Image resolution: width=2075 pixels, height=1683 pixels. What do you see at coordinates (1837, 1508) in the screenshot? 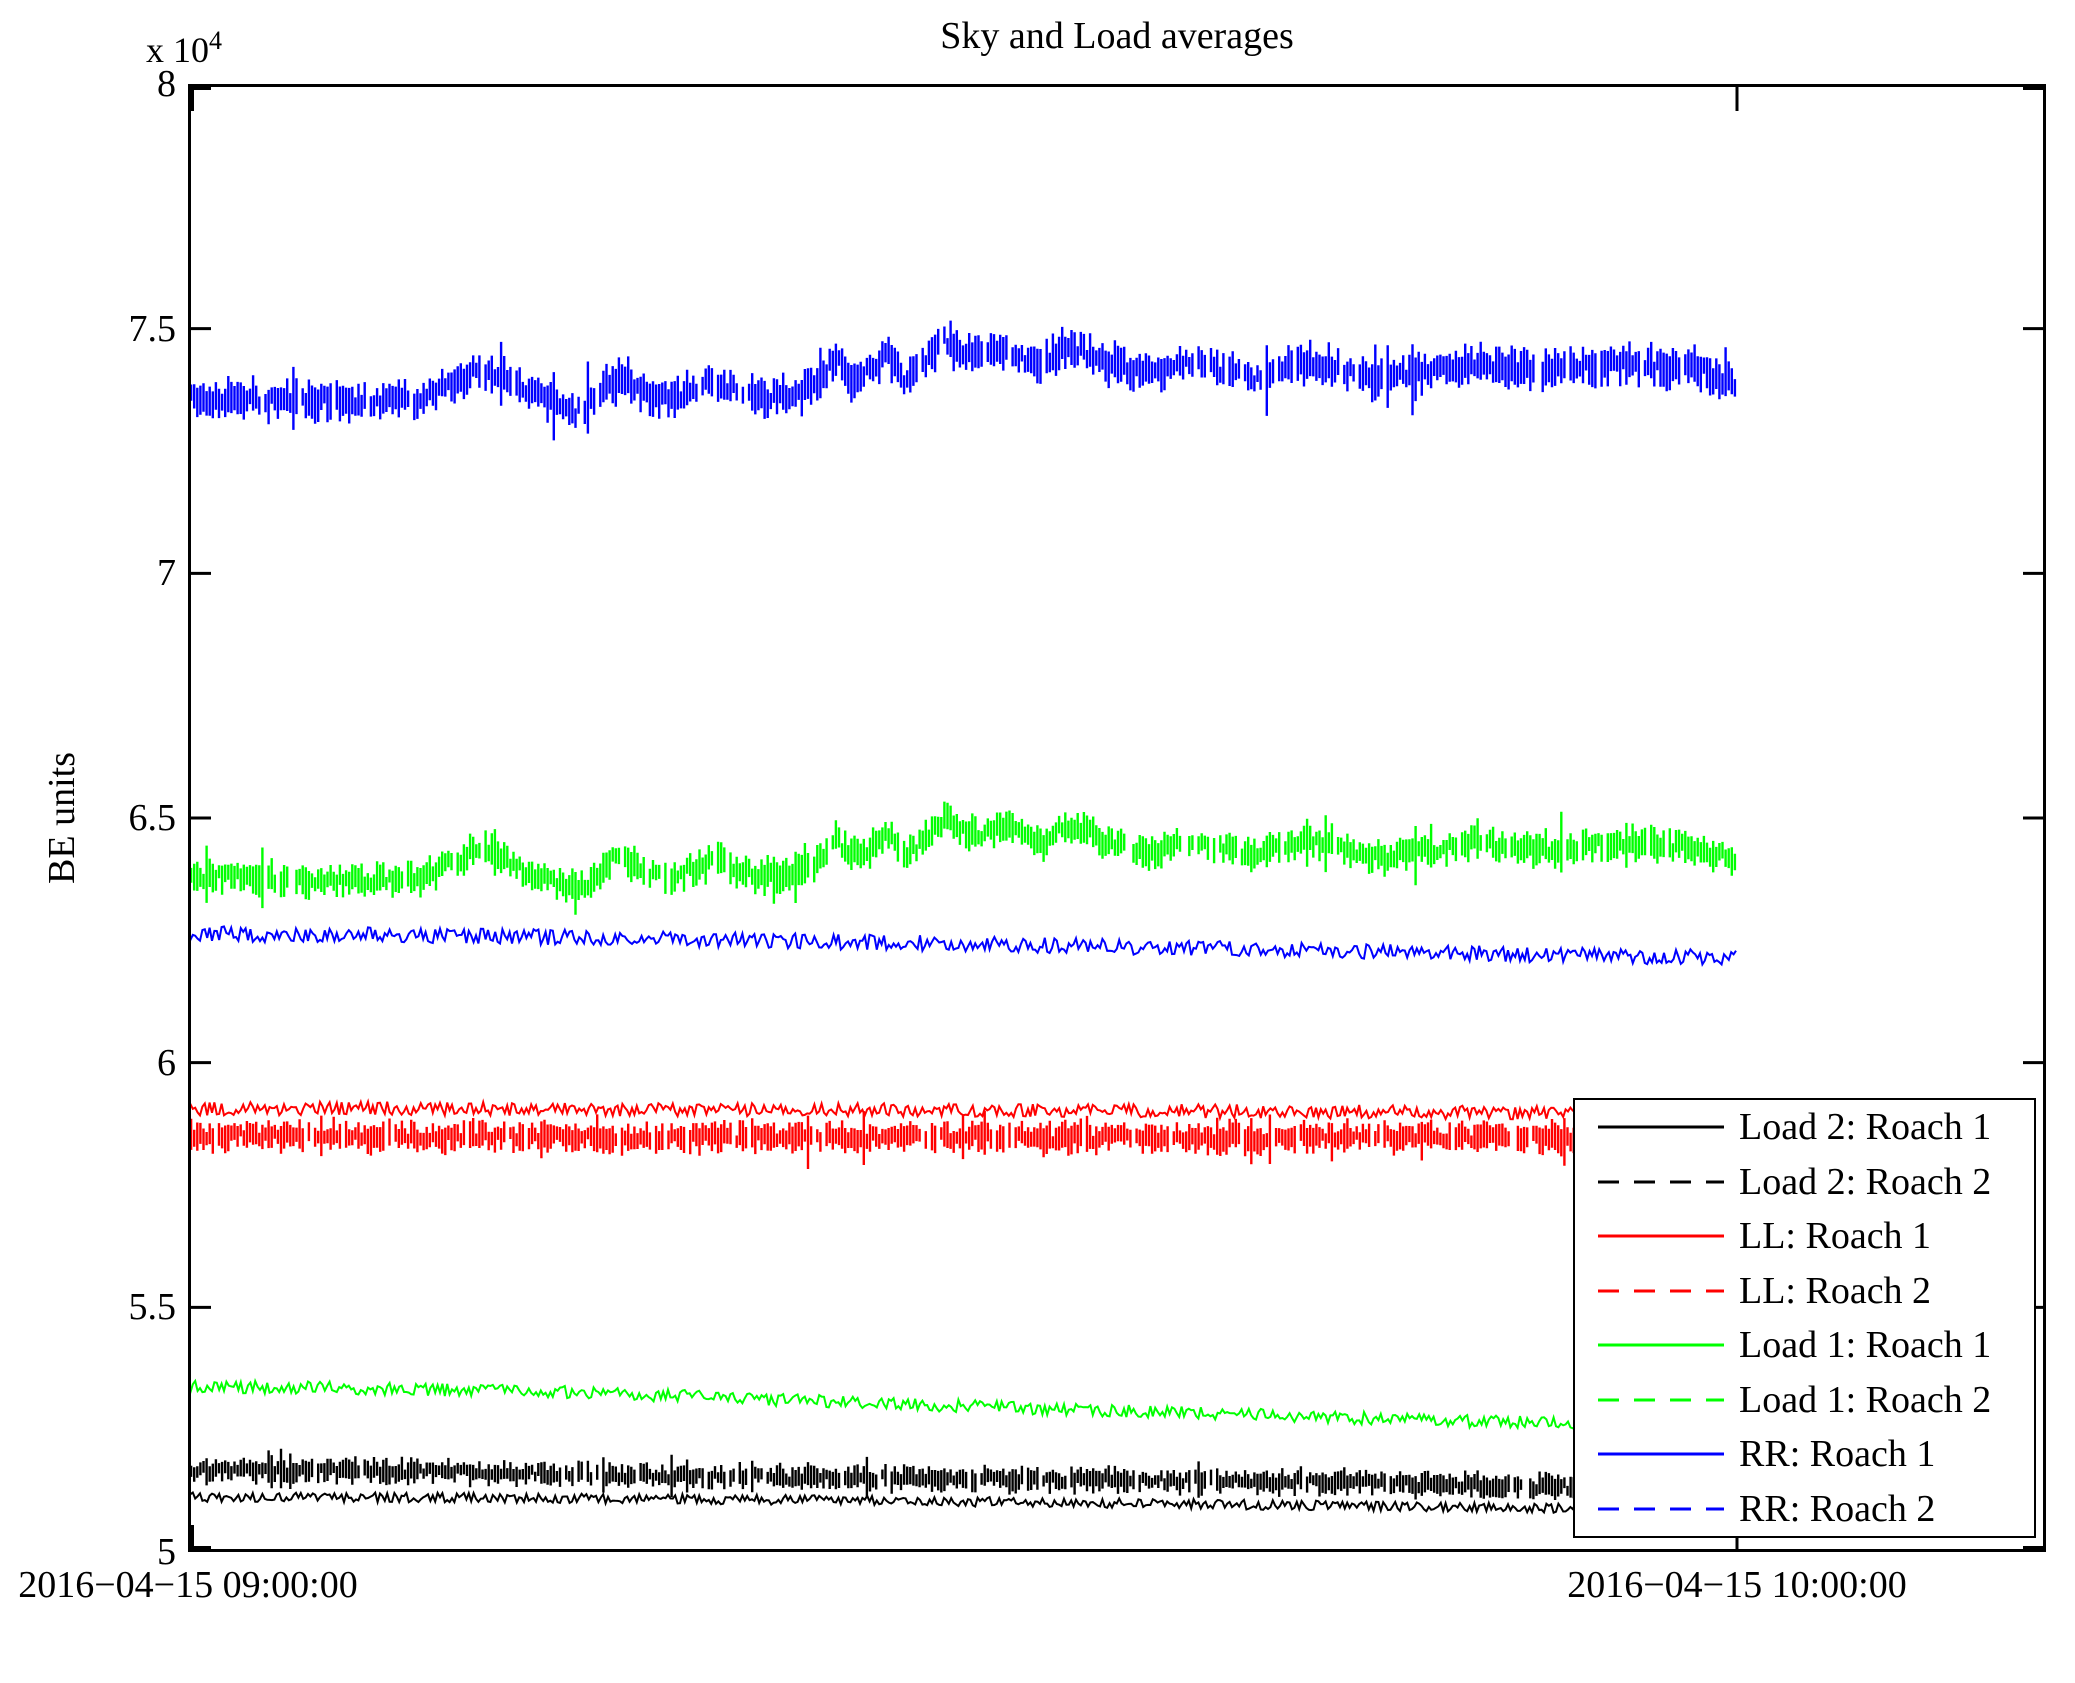
I see `legend-label: RR: Roach 2` at bounding box center [1837, 1508].